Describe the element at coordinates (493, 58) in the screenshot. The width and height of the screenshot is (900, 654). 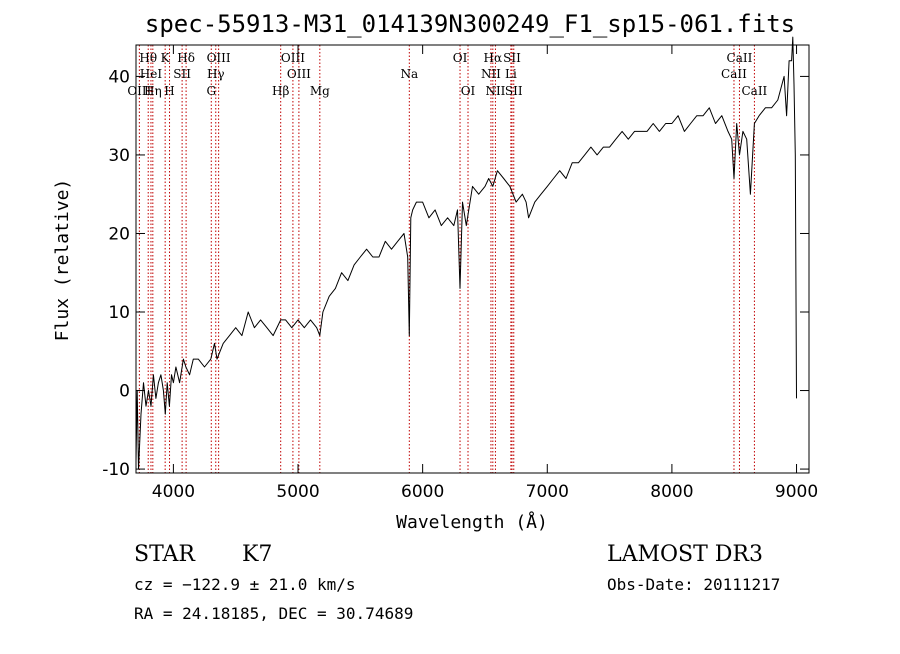
I see `spectral-line-label: Hα` at that location.